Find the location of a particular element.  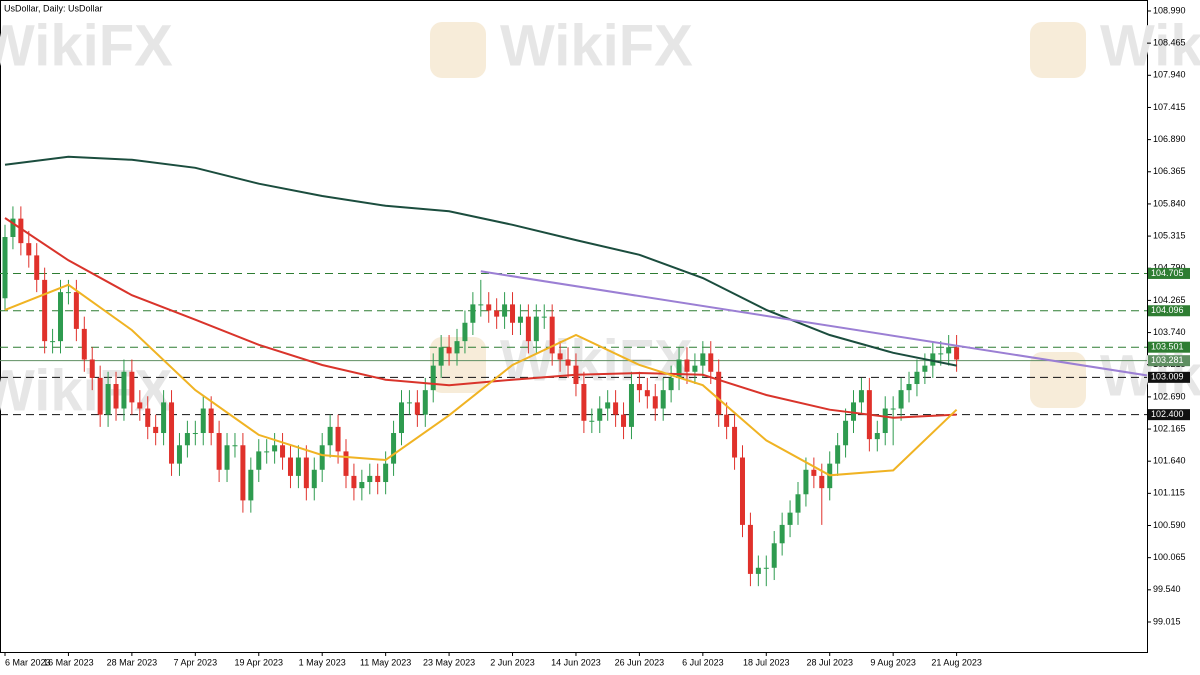

x-tick-label: 9 Aug 2023 is located at coordinates (893, 662).